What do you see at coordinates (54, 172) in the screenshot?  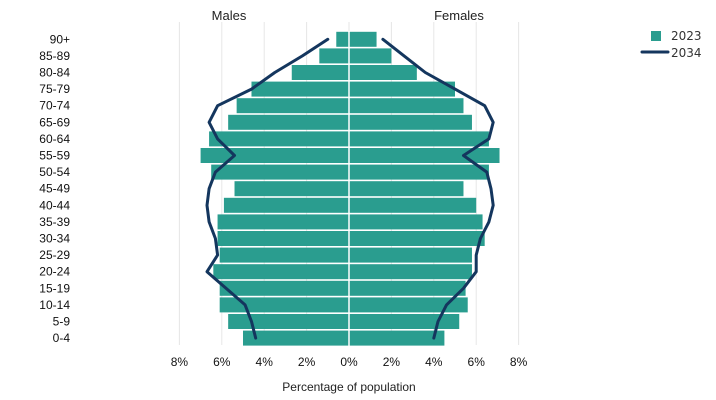 I see `age-label: 50-54` at bounding box center [54, 172].